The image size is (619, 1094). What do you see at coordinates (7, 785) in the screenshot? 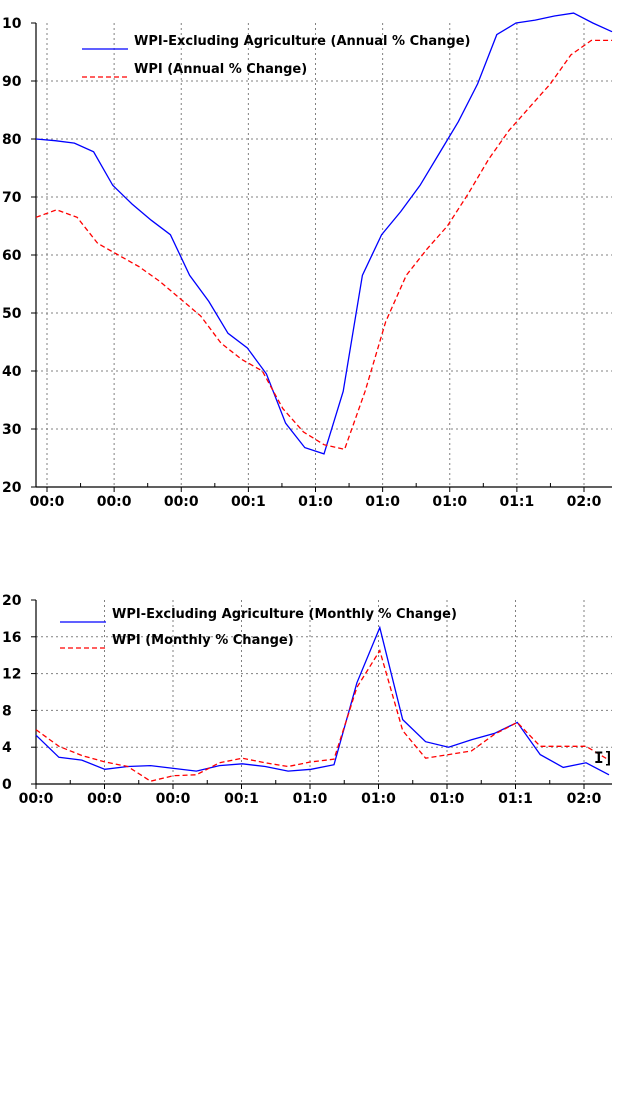
I see `y-tick-label: 0` at bounding box center [7, 785].